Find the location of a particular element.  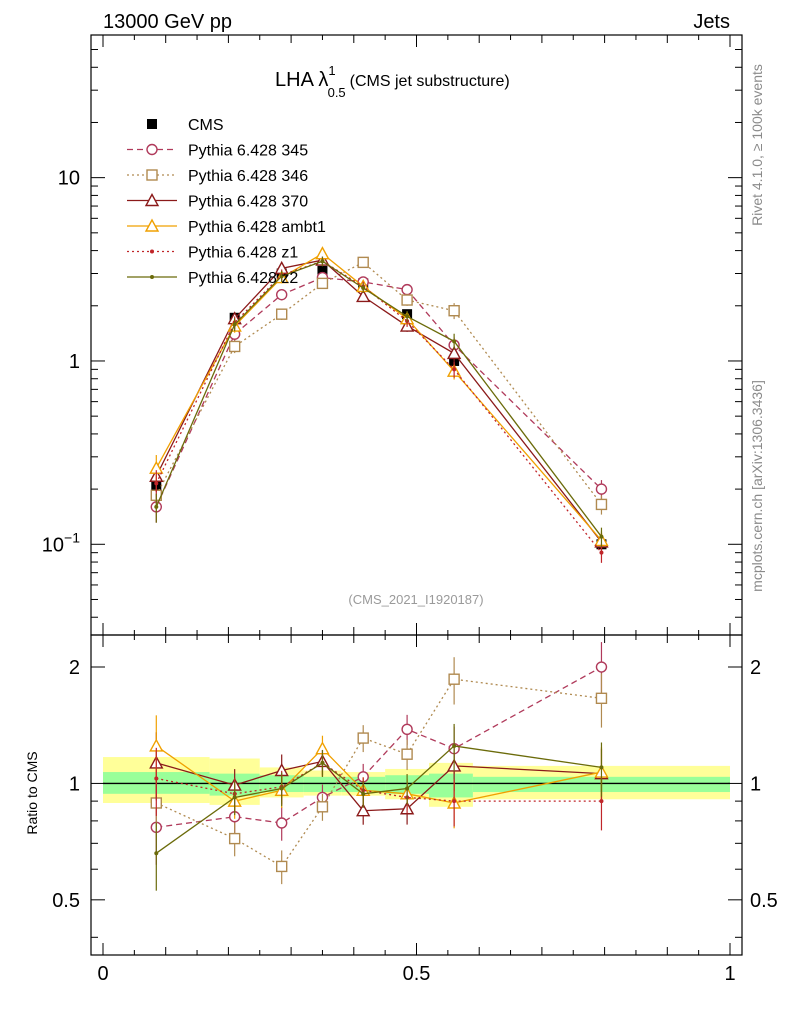

y-tick-label-main: 1 is located at coordinates (74, 362).